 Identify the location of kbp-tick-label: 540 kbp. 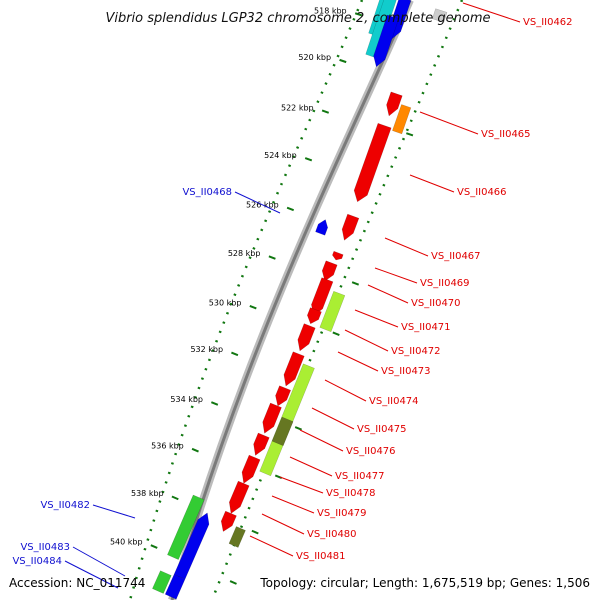
(126, 542).